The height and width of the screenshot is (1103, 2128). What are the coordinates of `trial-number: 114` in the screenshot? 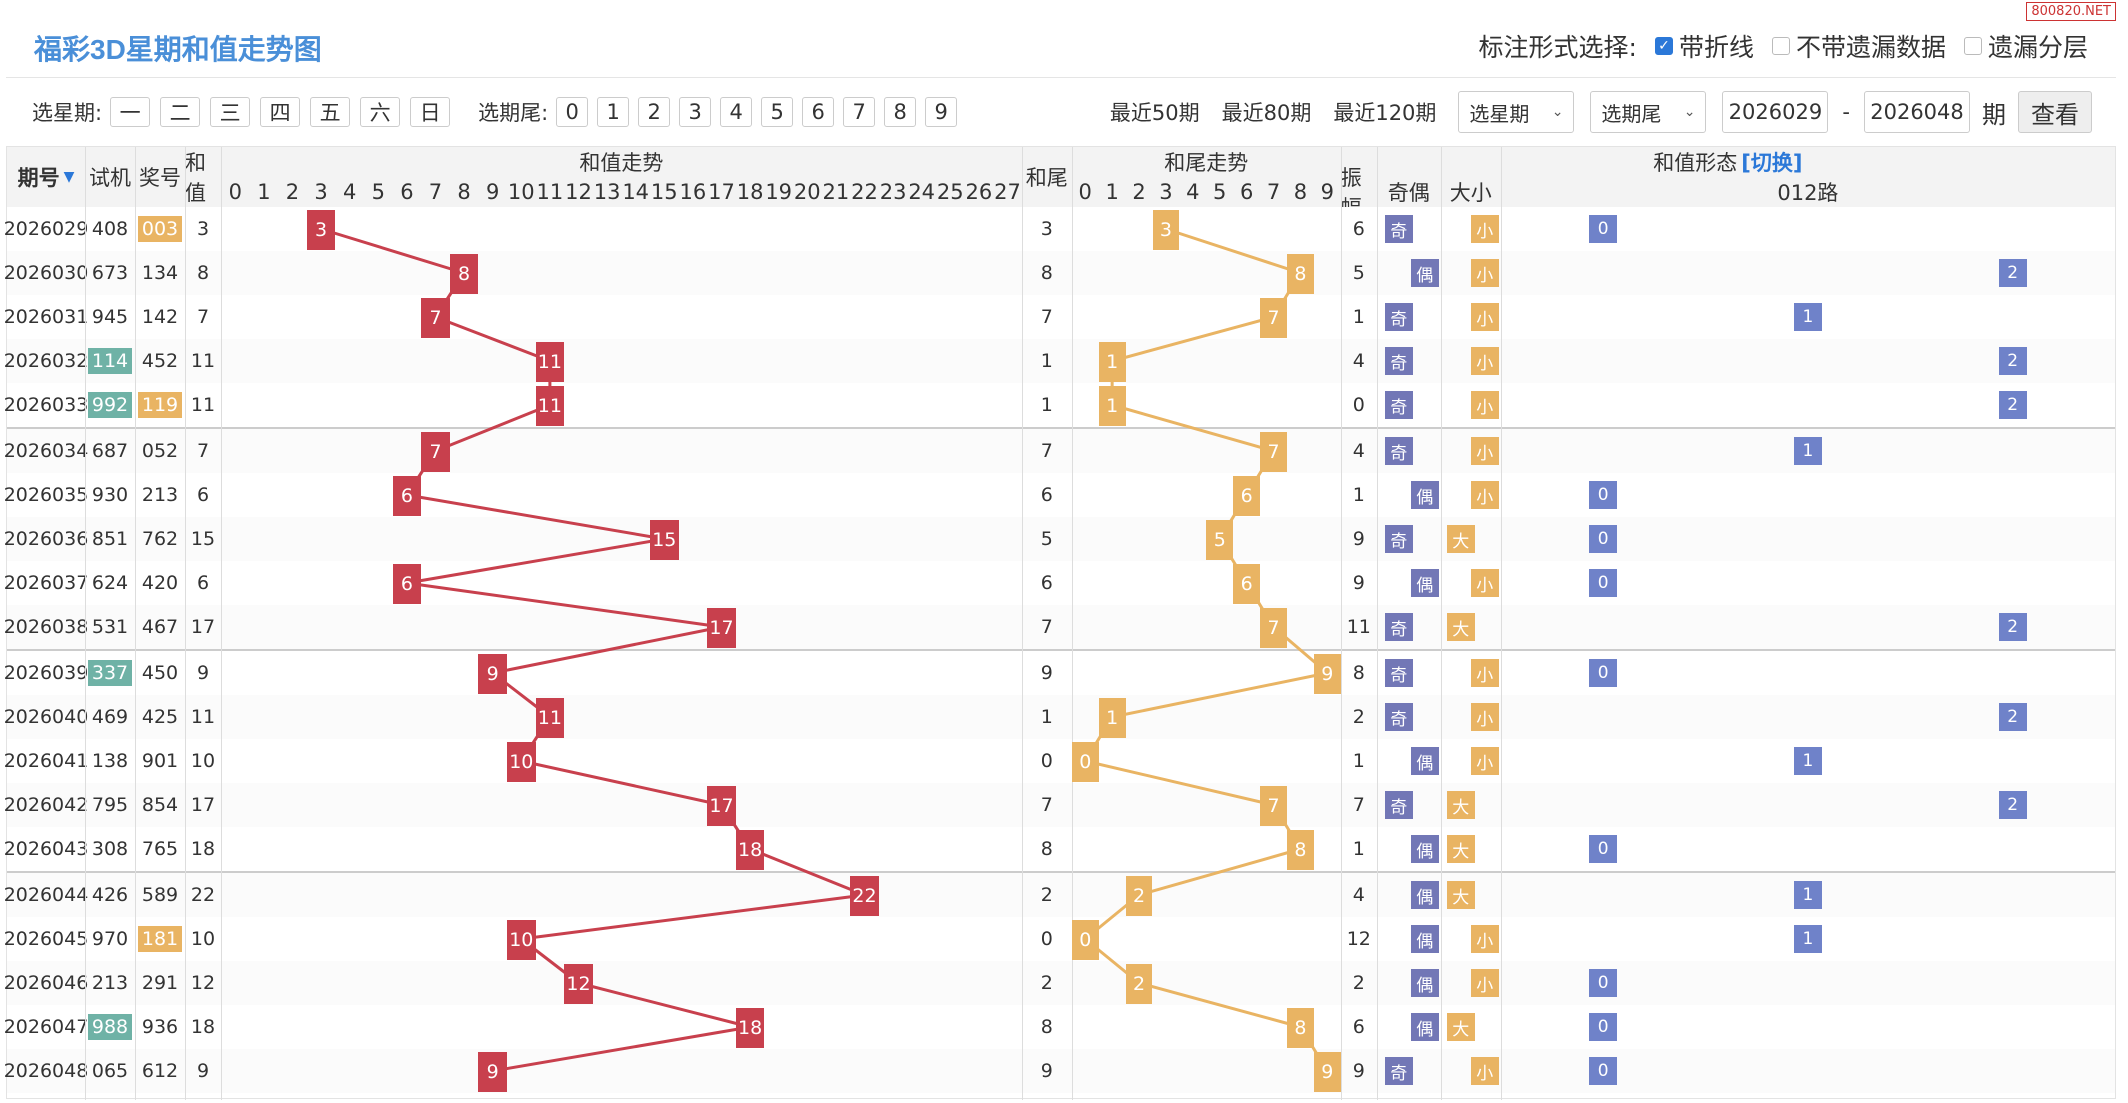 It's located at (110, 361).